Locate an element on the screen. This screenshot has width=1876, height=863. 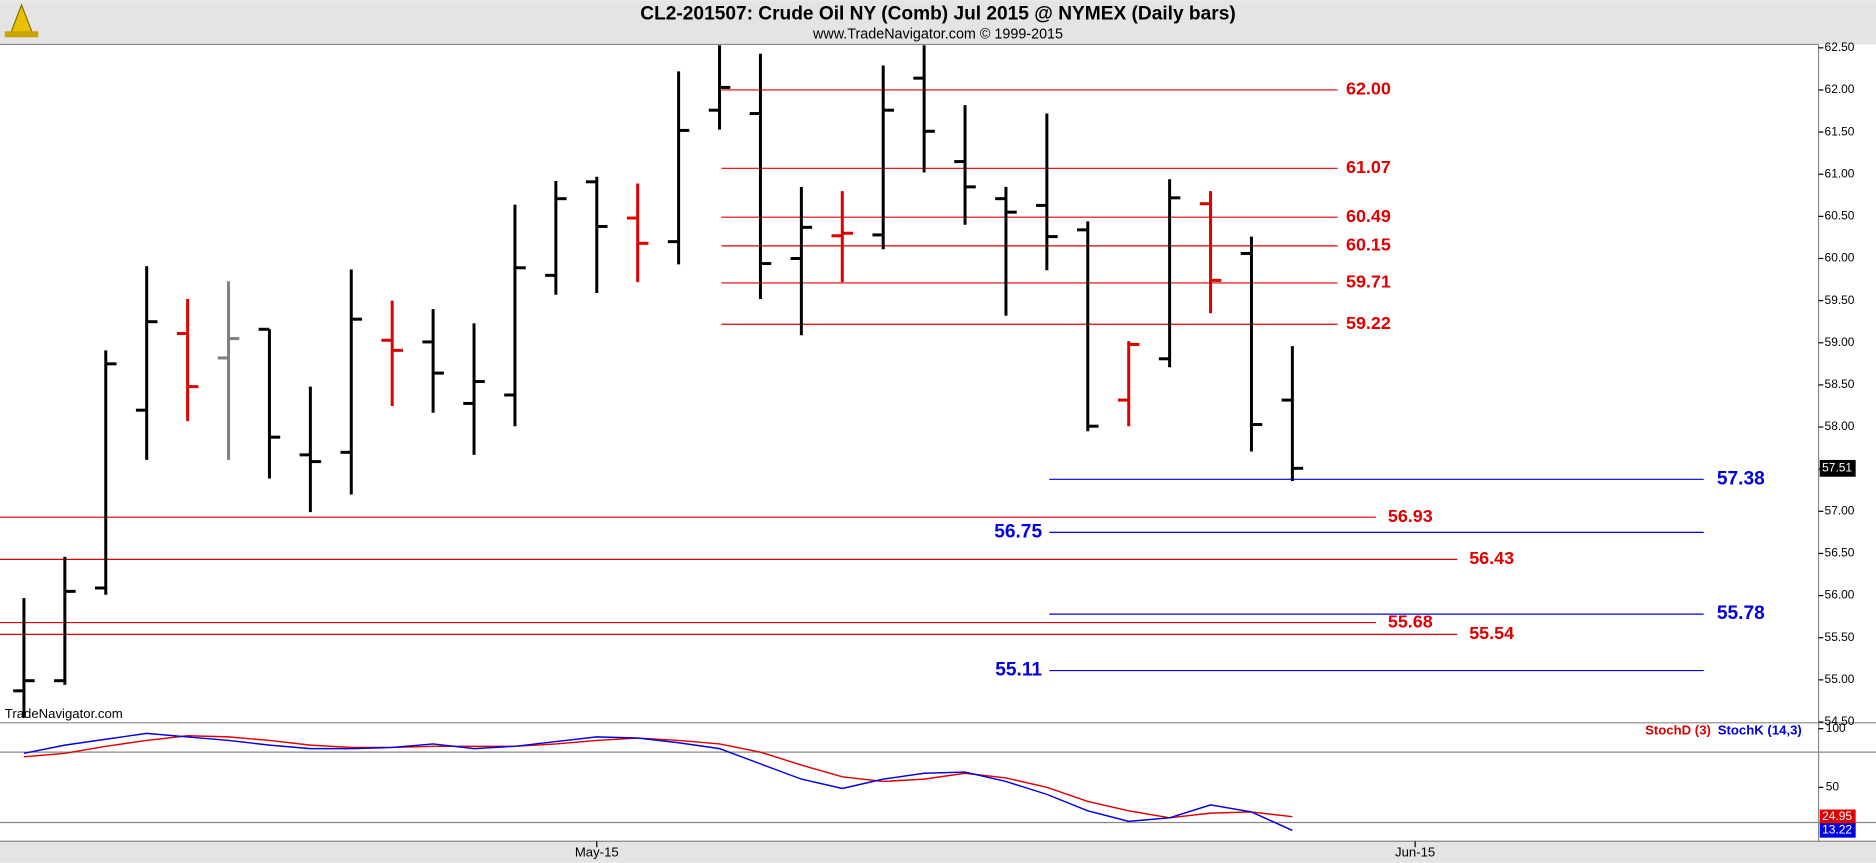
legend-entry: StochK (14,3) is located at coordinates (1760, 730).